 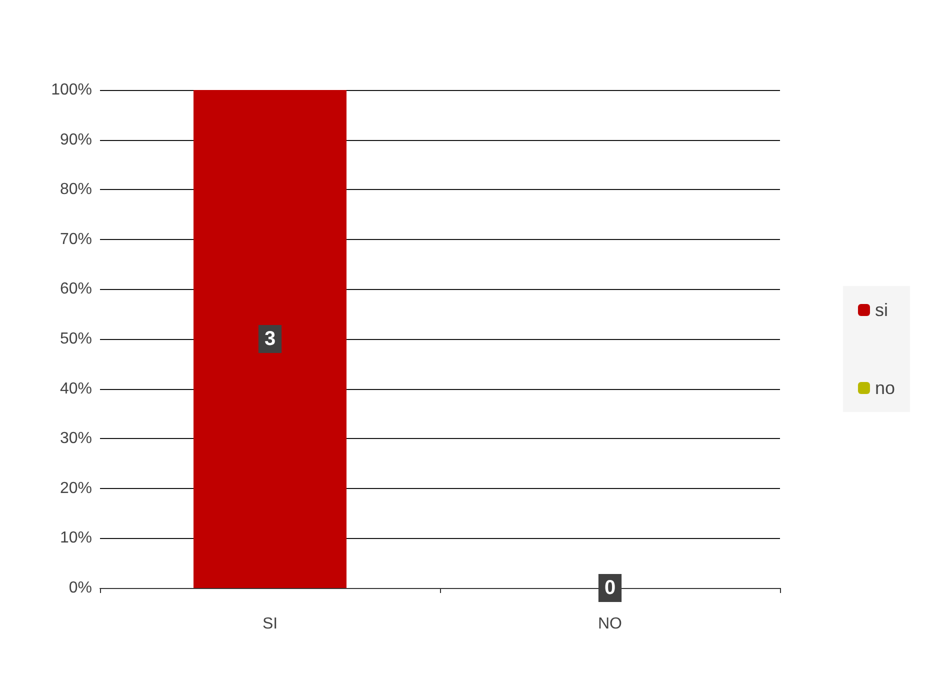 I want to click on annotation: 0, so click(x=610, y=588).